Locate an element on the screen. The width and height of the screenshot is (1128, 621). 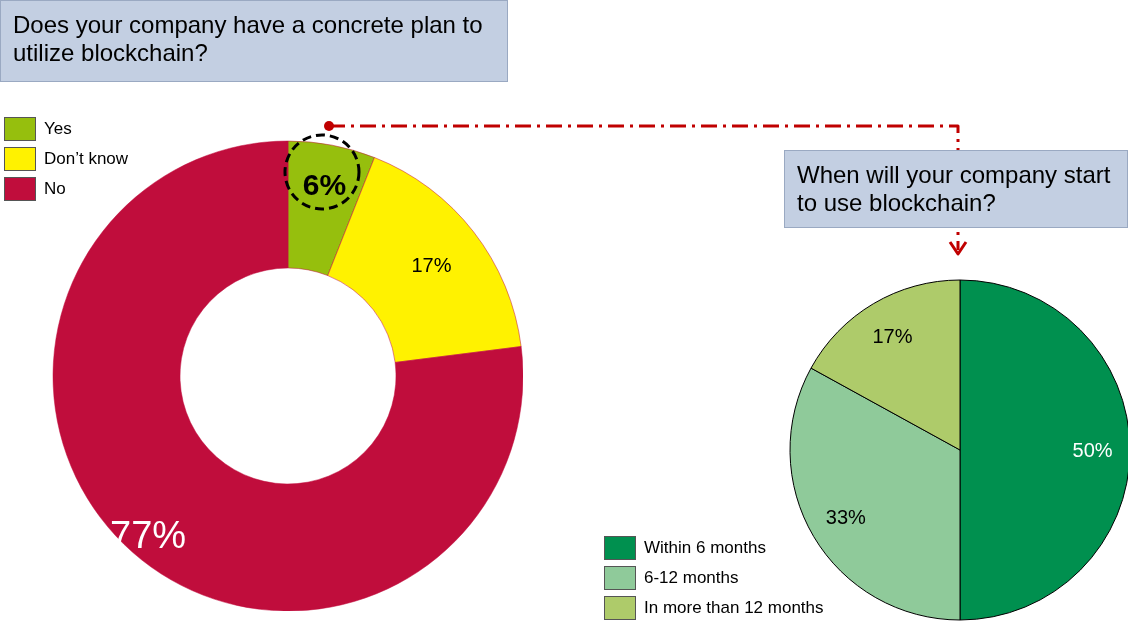
chart-title: When will your company start to use blockchain? is located at coordinates (956, 189).